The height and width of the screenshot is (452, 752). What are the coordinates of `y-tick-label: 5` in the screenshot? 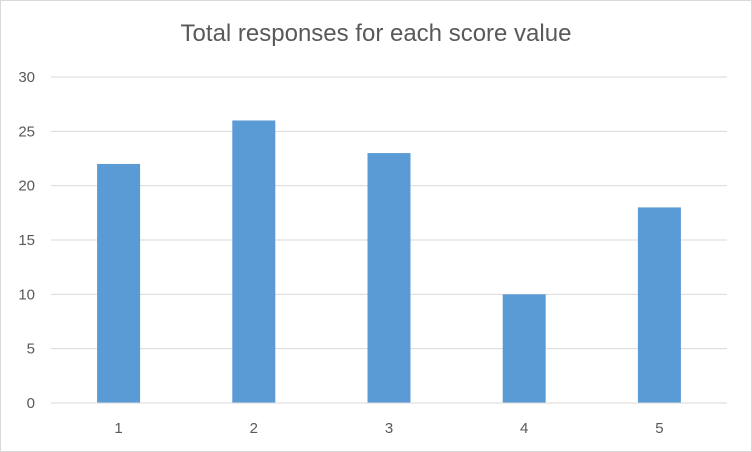 It's located at (31, 349).